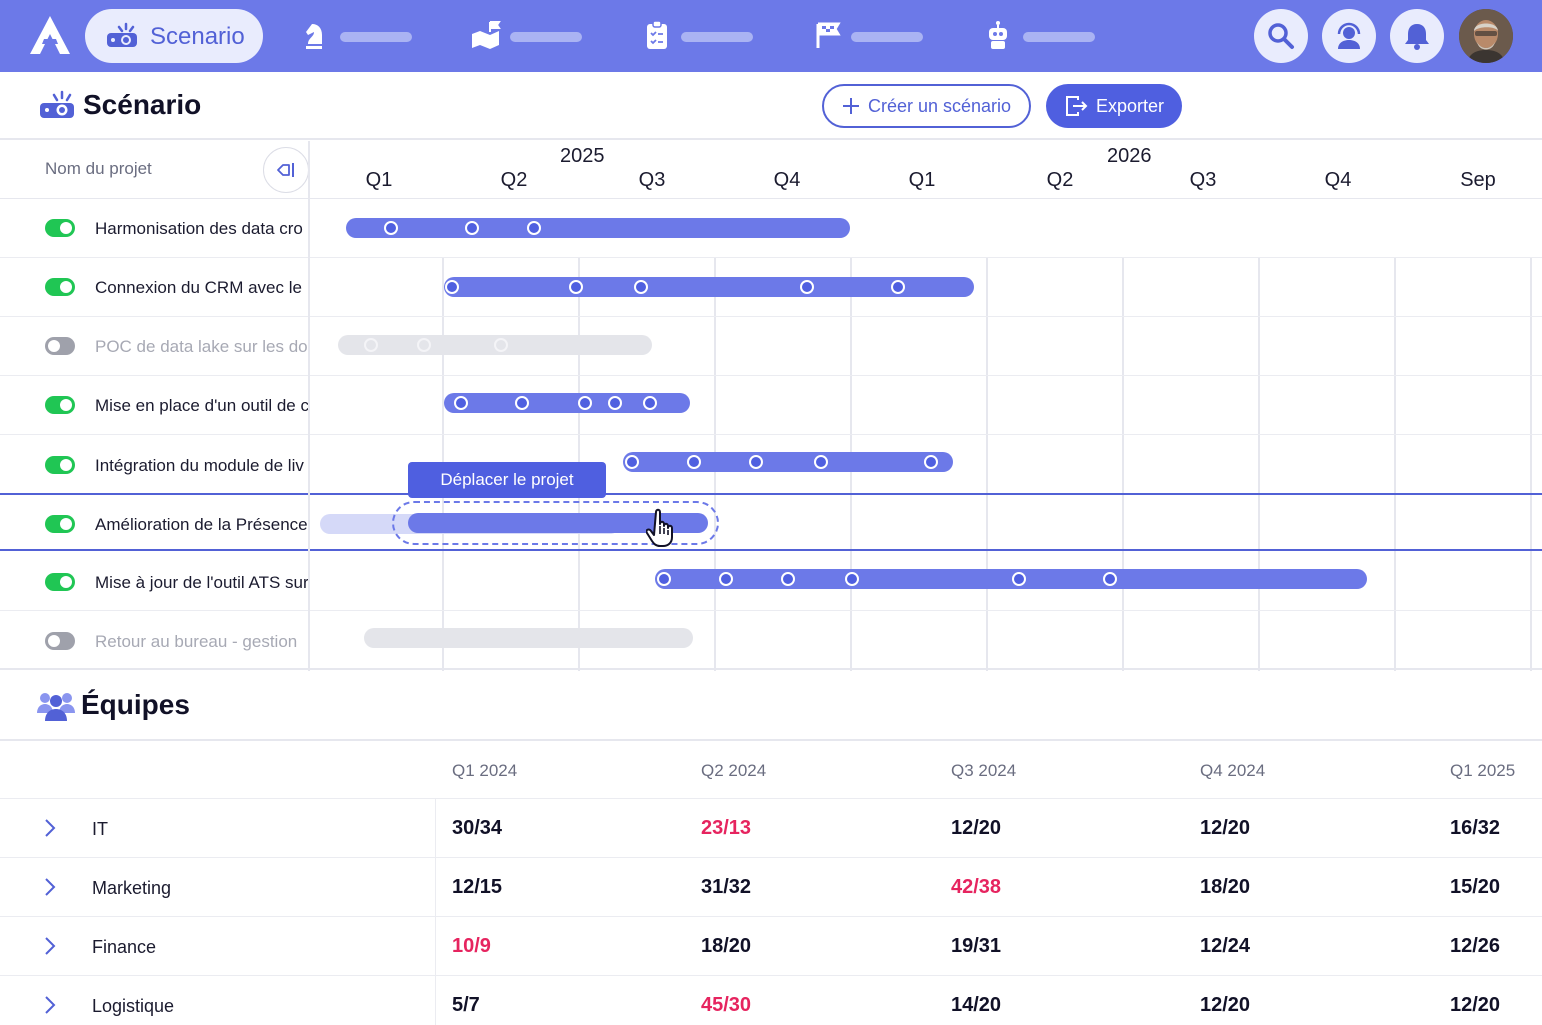  Describe the element at coordinates (1203, 180) in the screenshot. I see `quarter-label: Q3` at that location.